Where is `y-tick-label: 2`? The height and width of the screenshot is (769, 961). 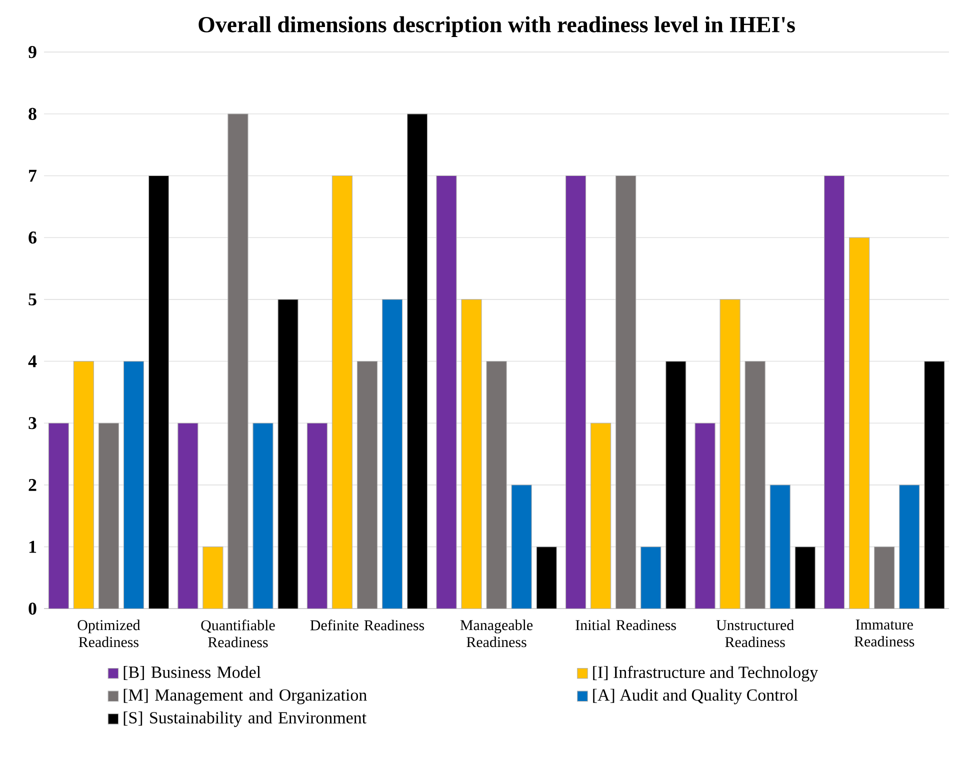 y-tick-label: 2 is located at coordinates (32, 485).